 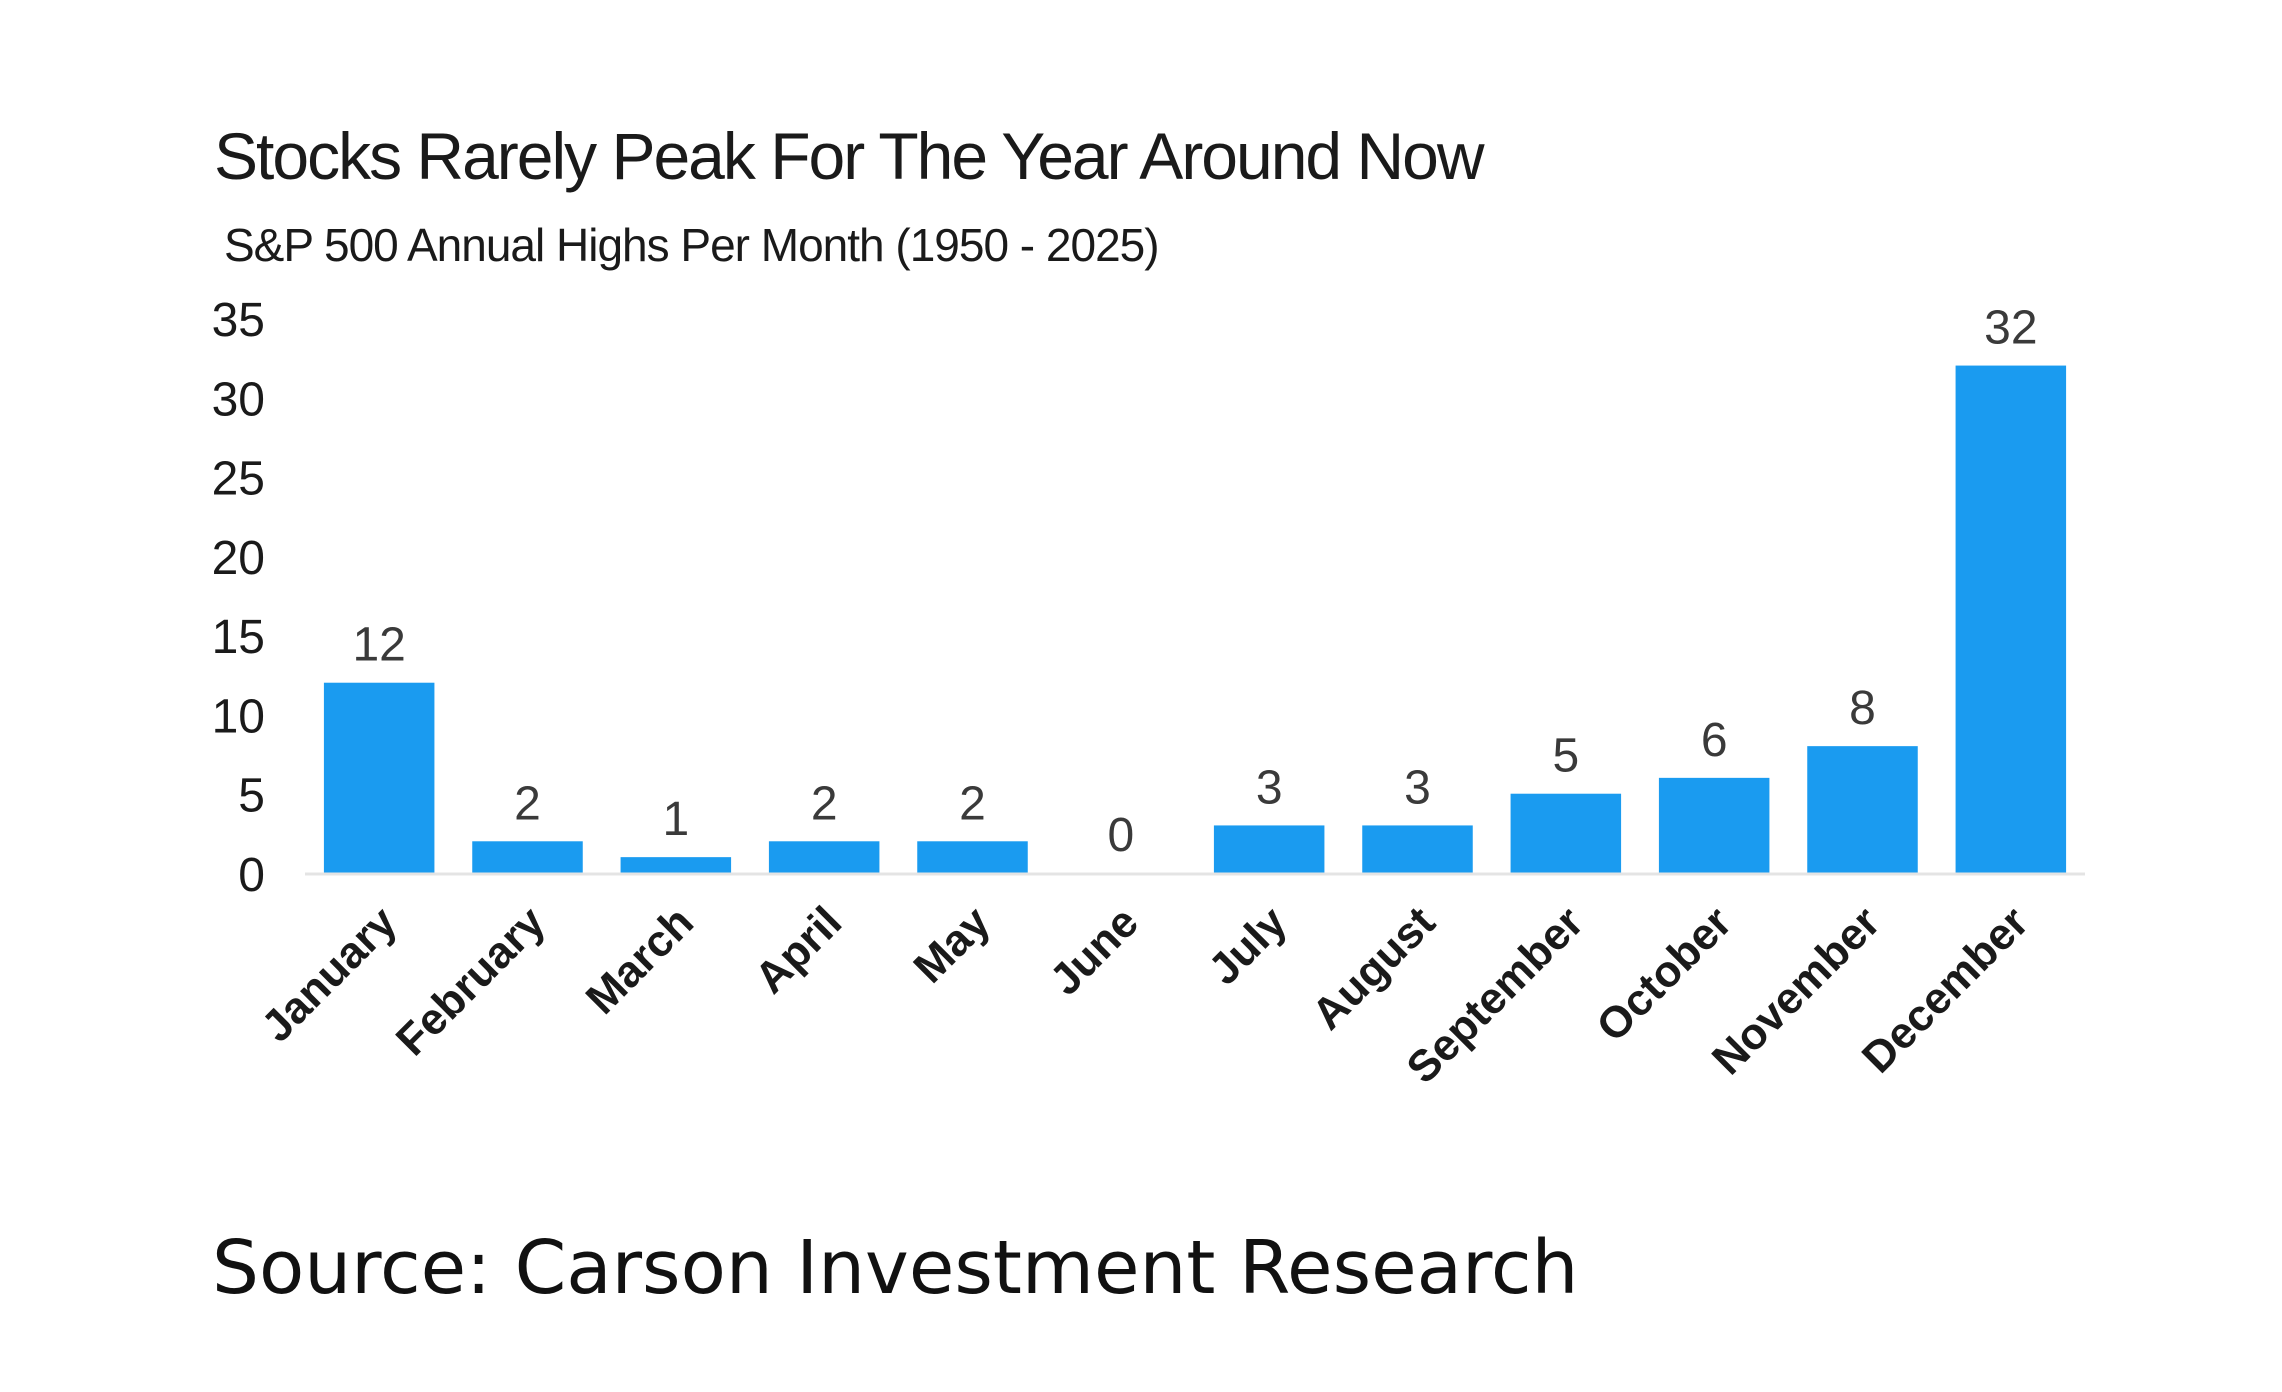 I want to click on bar-value-label: 8, so click(x=1862, y=708).